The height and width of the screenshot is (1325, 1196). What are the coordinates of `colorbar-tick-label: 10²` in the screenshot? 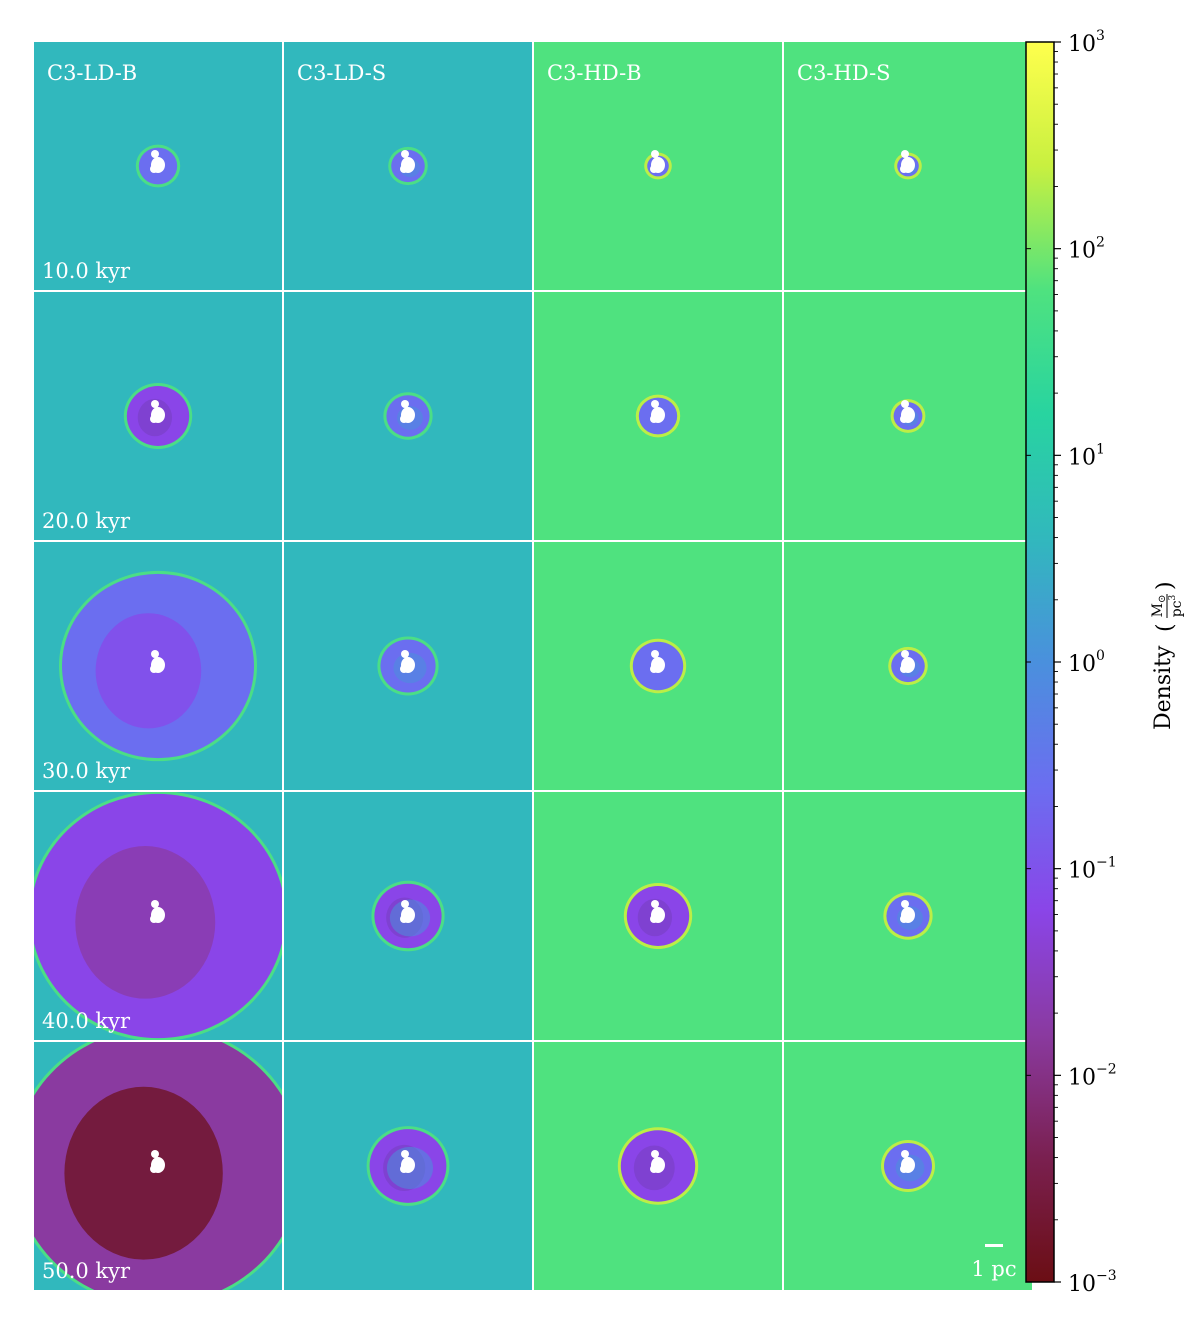 It's located at (1086, 249).